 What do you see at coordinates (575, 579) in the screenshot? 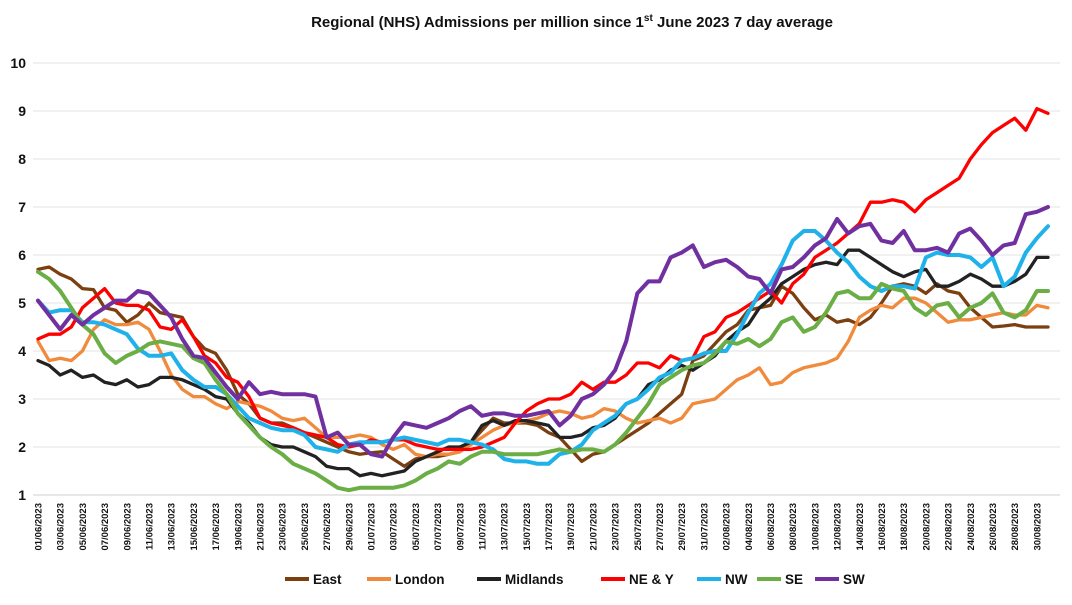
I see `legend: East London Midlands NE & Y NW SE SW` at bounding box center [575, 579].